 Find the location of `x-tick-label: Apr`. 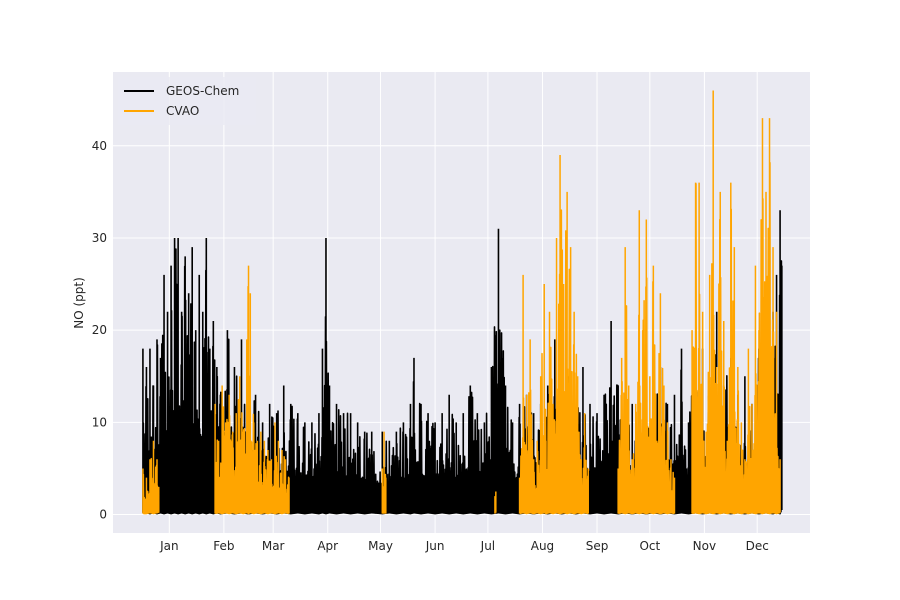

x-tick-label: Apr is located at coordinates (327, 546).